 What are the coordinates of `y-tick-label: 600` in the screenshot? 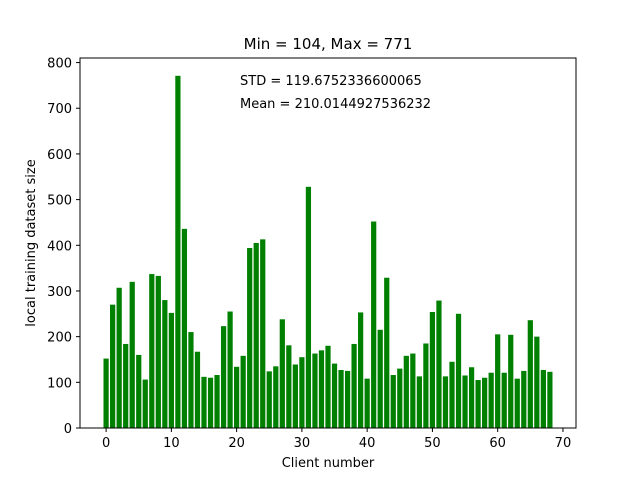 It's located at (59, 155).